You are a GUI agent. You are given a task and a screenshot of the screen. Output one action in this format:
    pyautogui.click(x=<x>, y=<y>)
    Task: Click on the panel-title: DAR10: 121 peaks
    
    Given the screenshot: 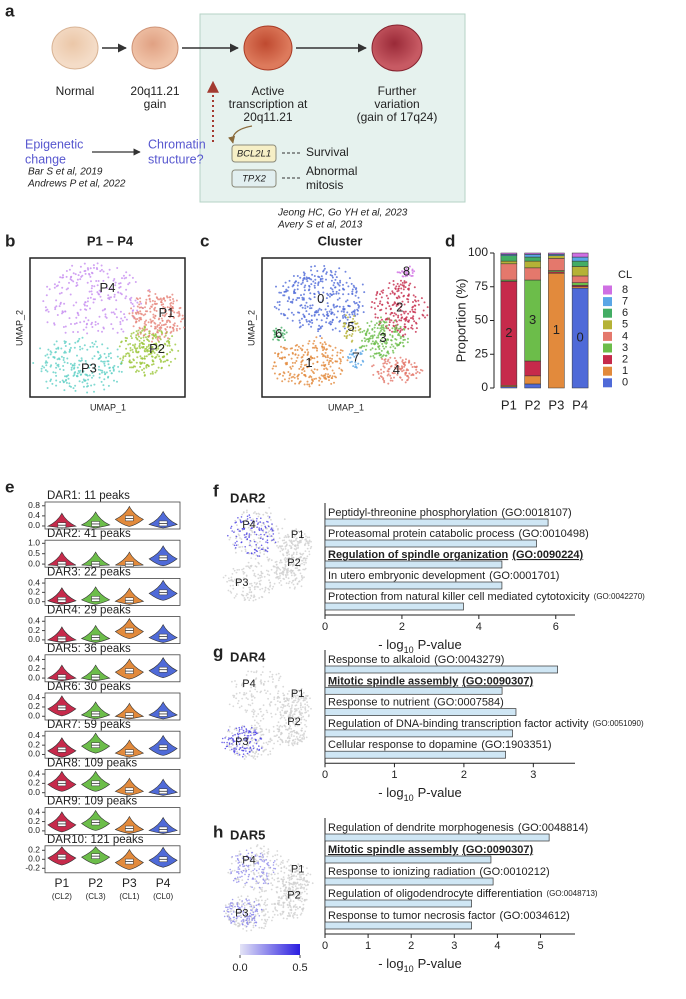 What is the action you would take?
    pyautogui.click(x=95, y=840)
    